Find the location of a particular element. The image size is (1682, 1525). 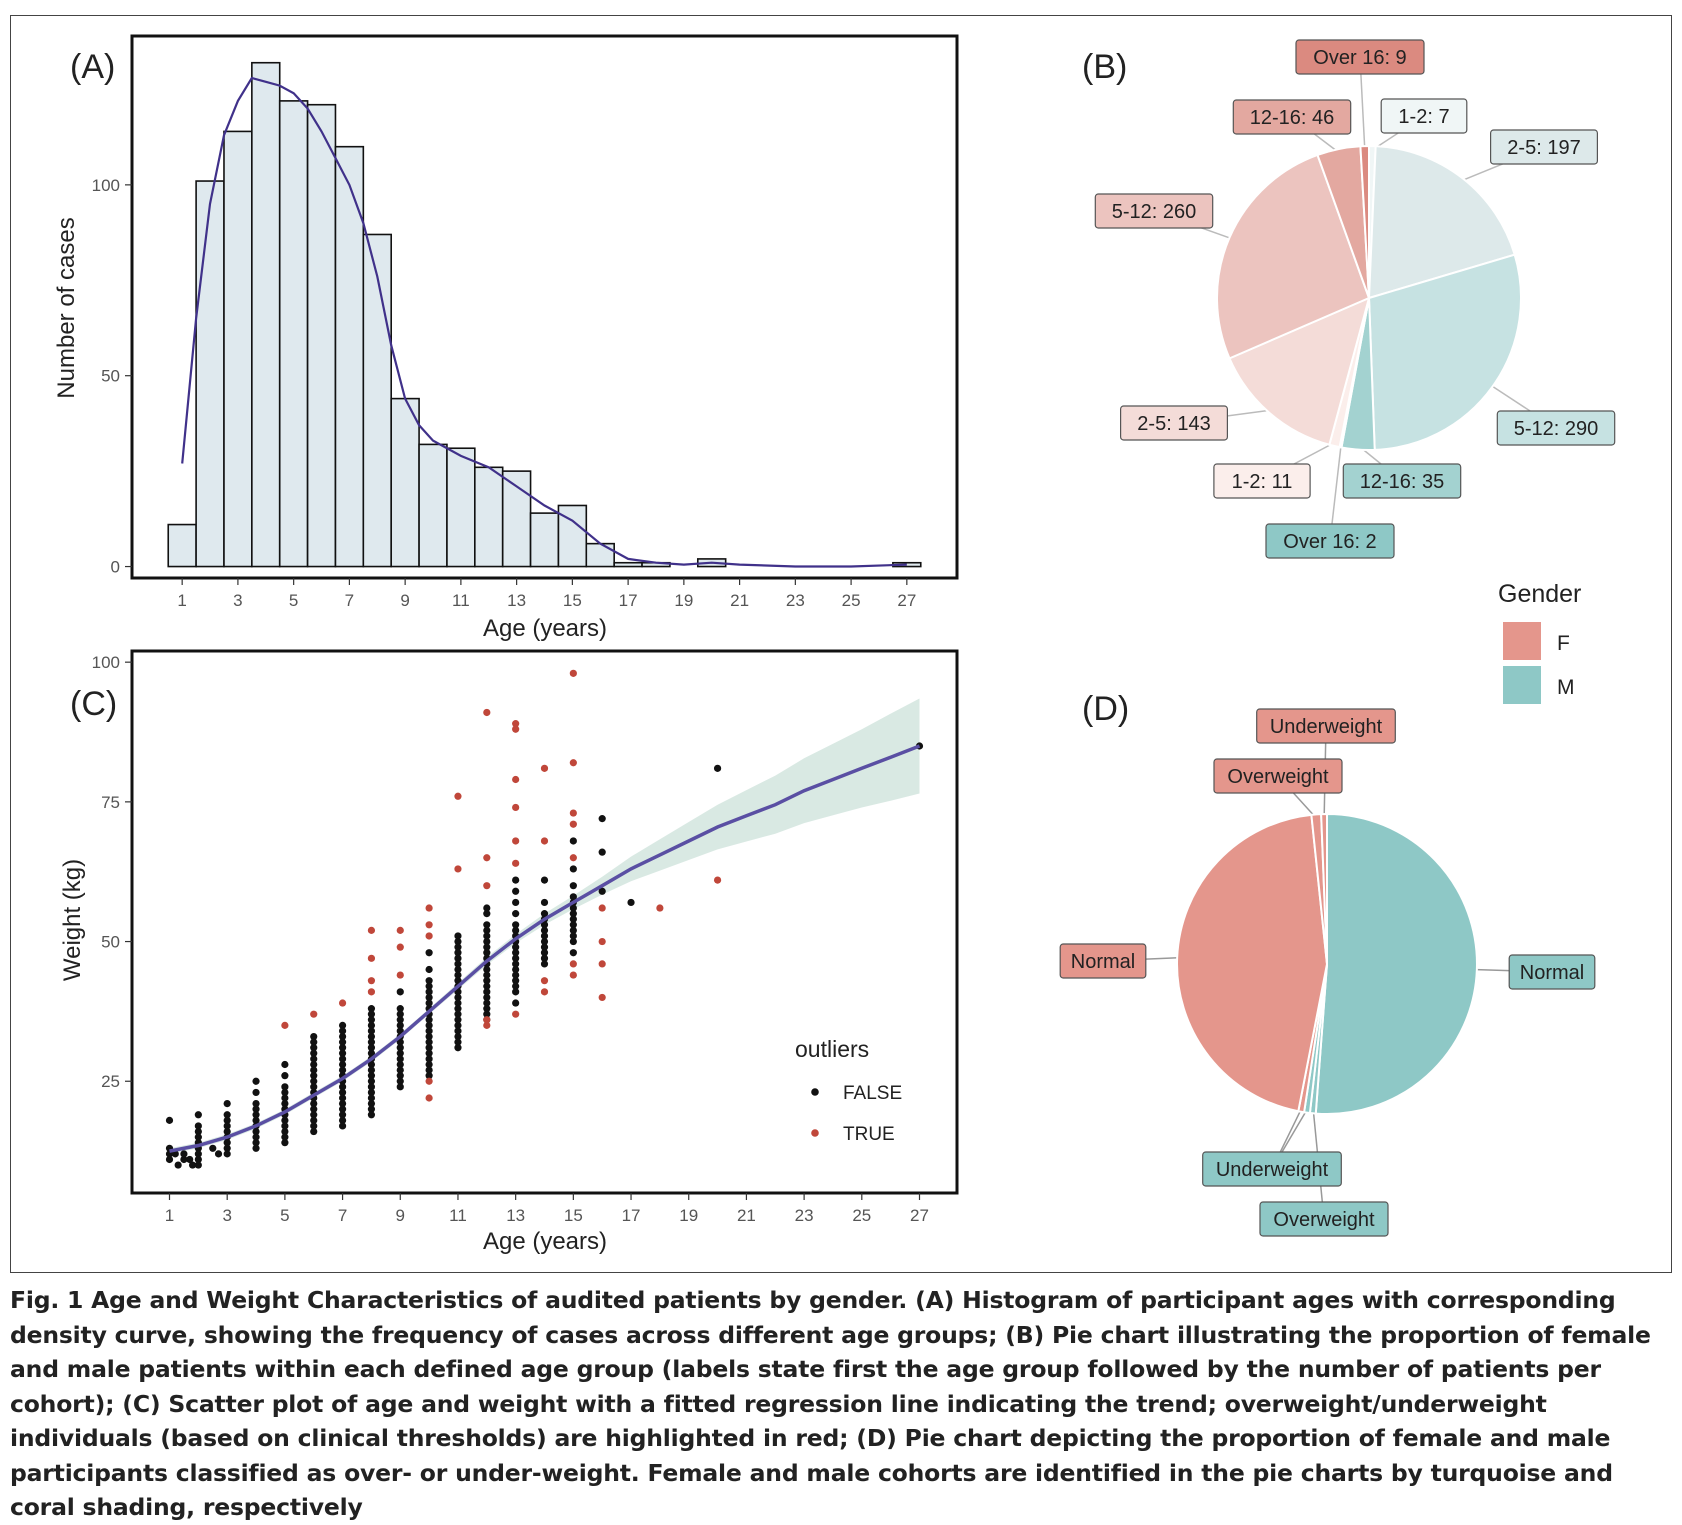

slice-label: Over 16: 2 is located at coordinates (1329, 542).